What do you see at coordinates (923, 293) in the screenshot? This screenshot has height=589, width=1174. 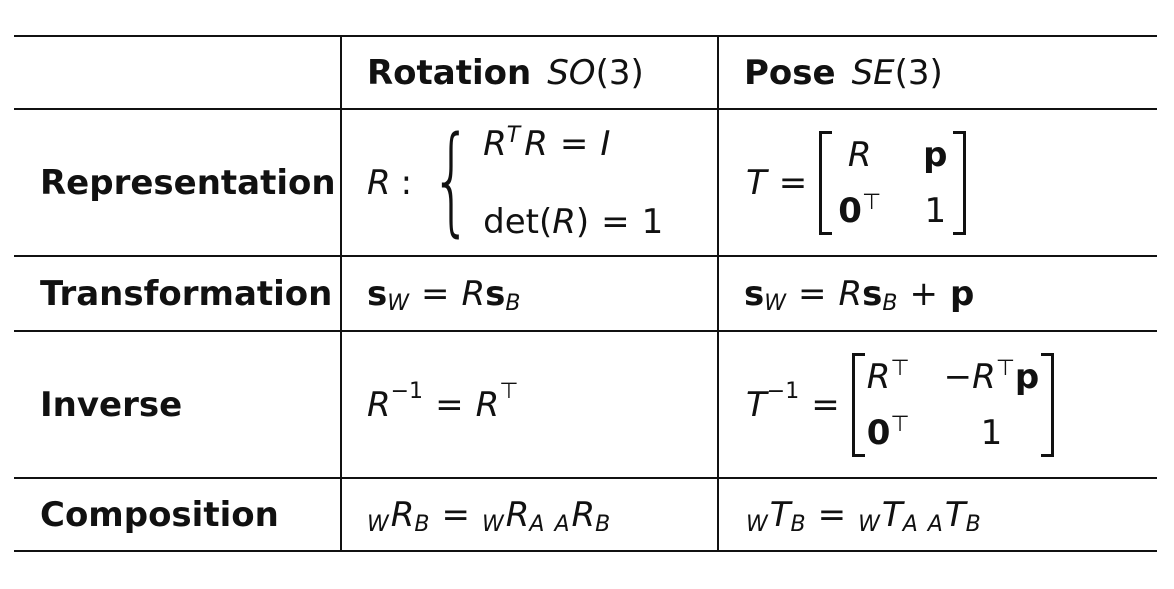 I see `tr-pose-plus: +` at bounding box center [923, 293].